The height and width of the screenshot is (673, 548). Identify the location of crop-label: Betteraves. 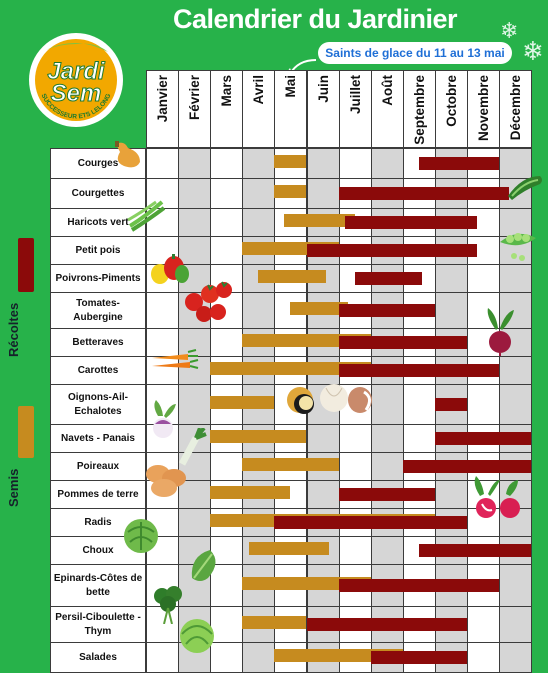
(98, 342).